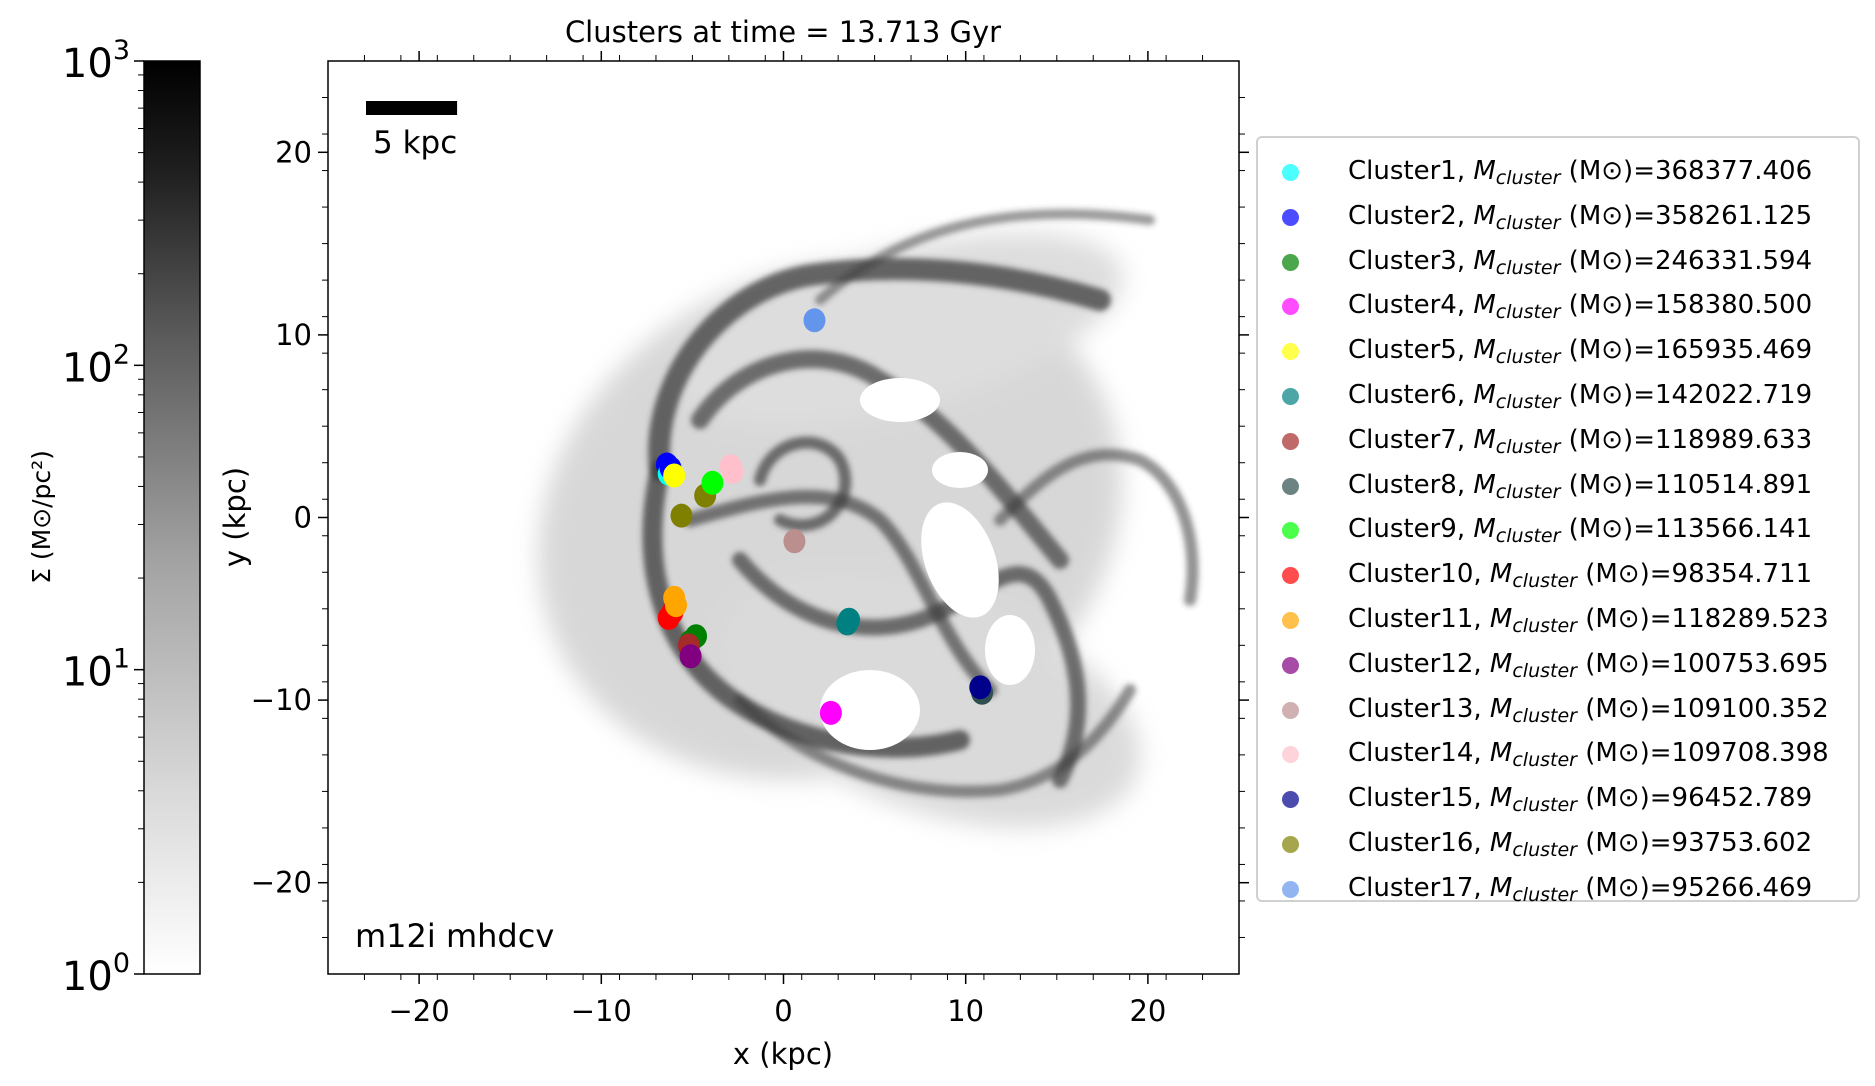  What do you see at coordinates (830, 712) in the screenshot?
I see `cluster-point-cluster4` at bounding box center [830, 712].